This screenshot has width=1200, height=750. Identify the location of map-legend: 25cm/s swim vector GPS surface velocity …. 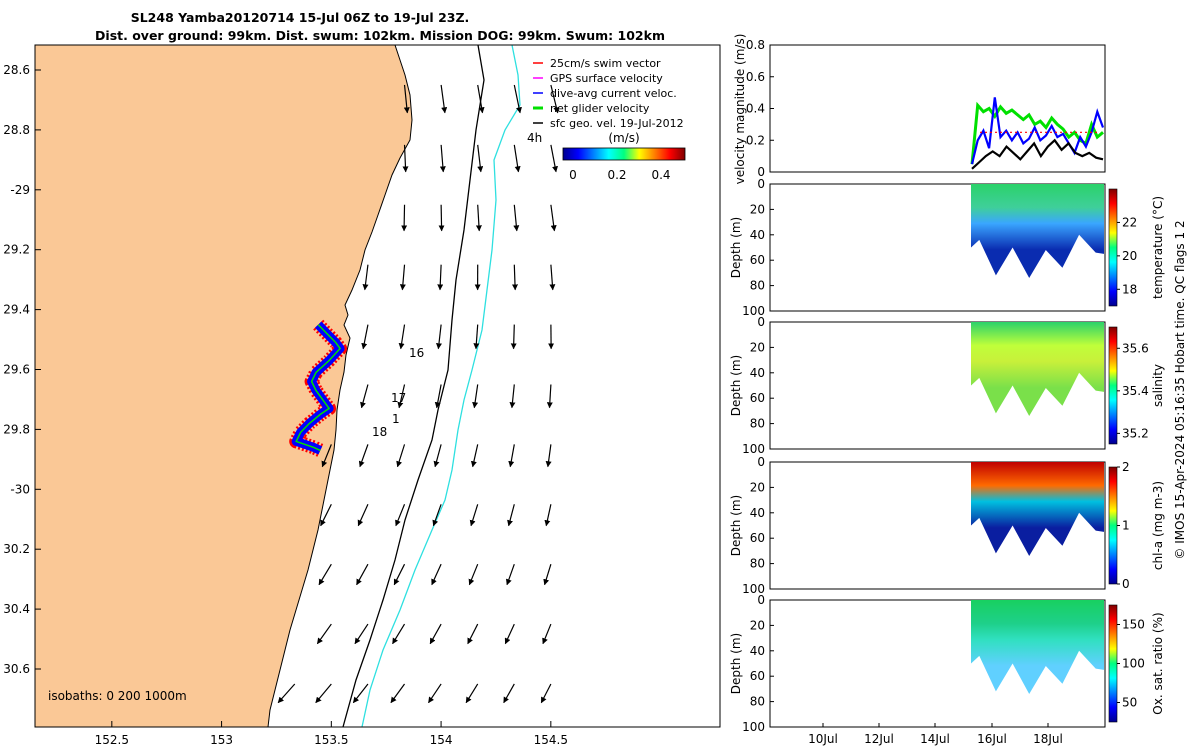
(608, 93).